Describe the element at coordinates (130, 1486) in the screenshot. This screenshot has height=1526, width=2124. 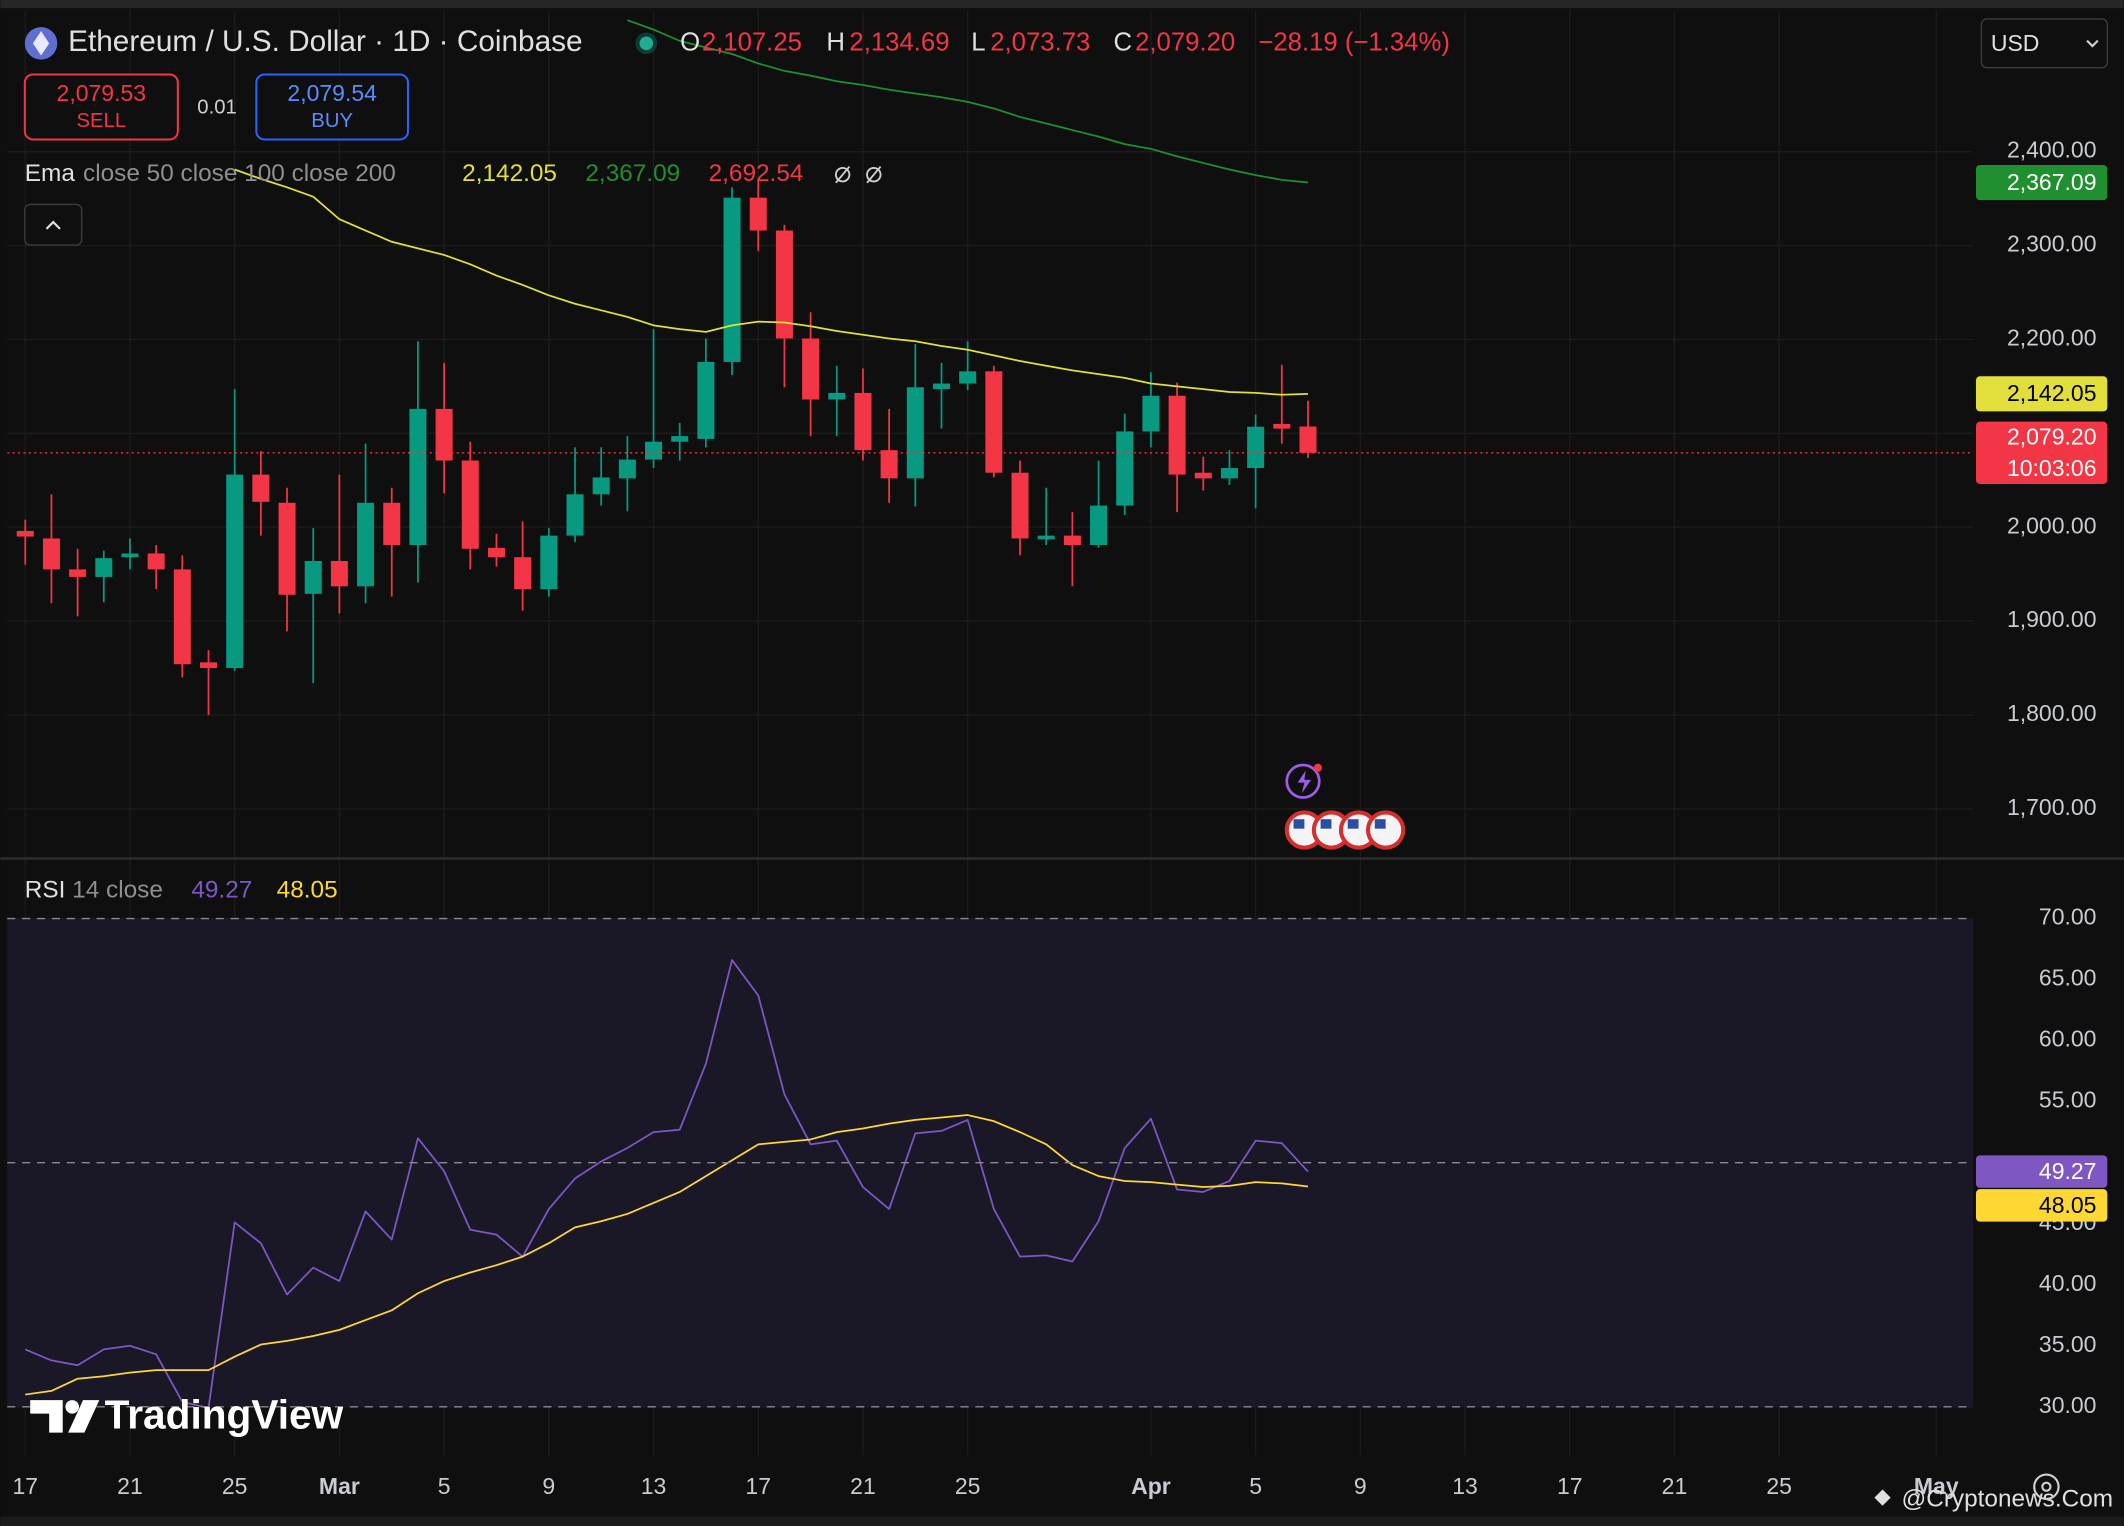
I see `x-tick-label: 21` at that location.